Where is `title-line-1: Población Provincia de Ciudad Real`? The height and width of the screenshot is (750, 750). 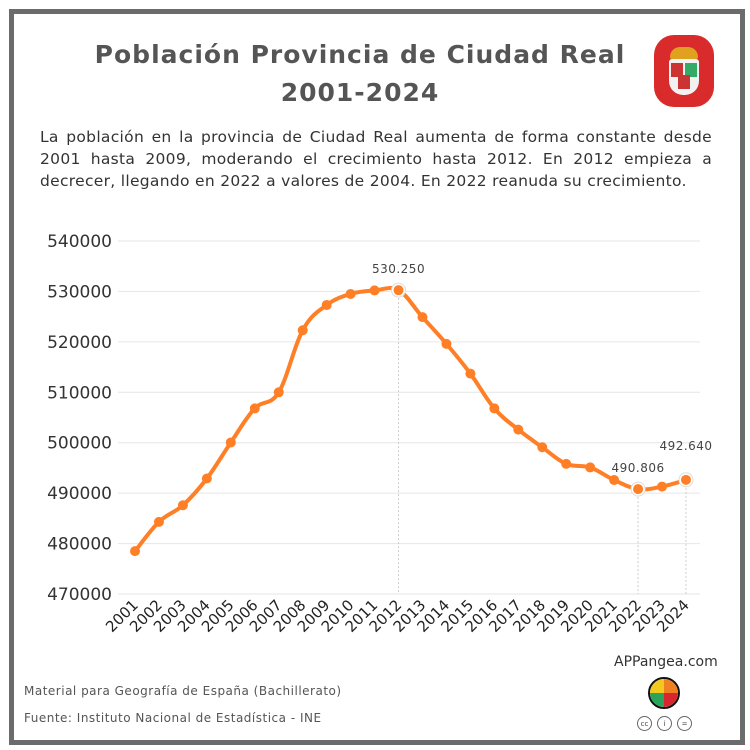 title-line-1: Población Provincia de Ciudad Real is located at coordinates (360, 54).